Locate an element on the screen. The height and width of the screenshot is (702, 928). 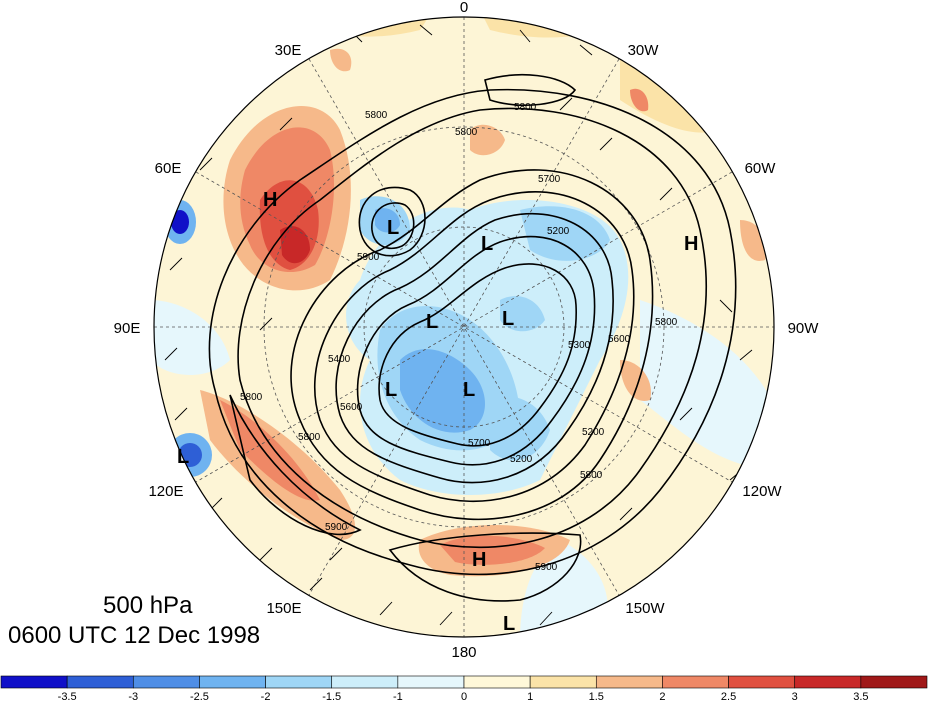
pressure-level-title: 500 hPa is located at coordinates (148, 605).